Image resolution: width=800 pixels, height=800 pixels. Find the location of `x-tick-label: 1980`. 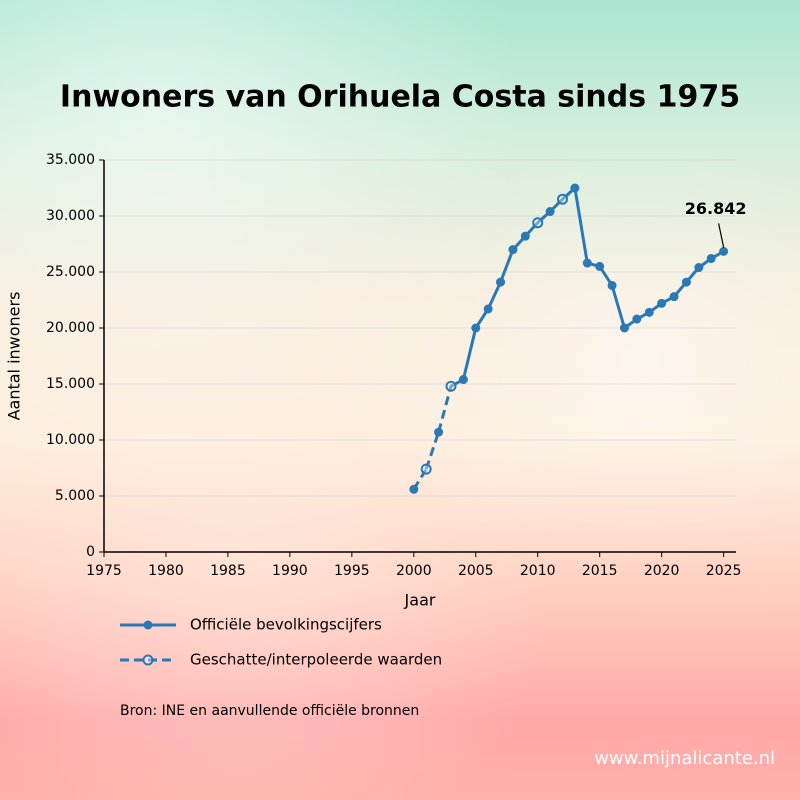

x-tick-label: 1980 is located at coordinates (166, 571).